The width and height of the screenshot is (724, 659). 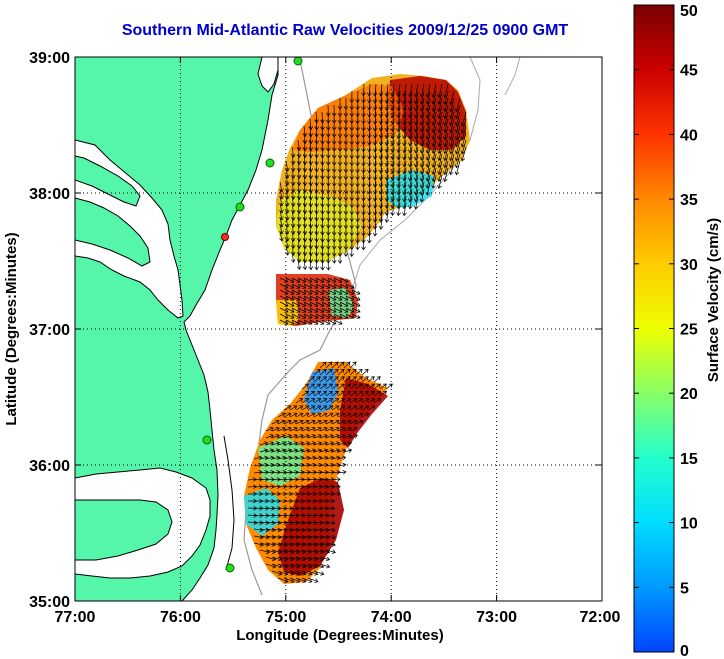 I want to click on x-axis-label: Longitude (Degrees:Minutes), so click(x=340, y=635).